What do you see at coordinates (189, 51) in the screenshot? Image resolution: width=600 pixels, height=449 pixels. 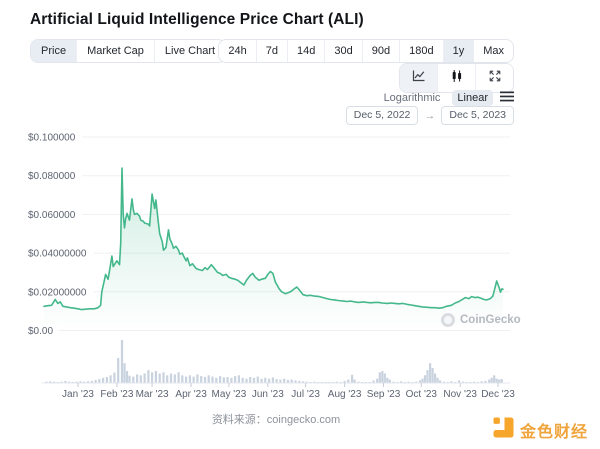 I see `tab-live-chart: Live Chart` at bounding box center [189, 51].